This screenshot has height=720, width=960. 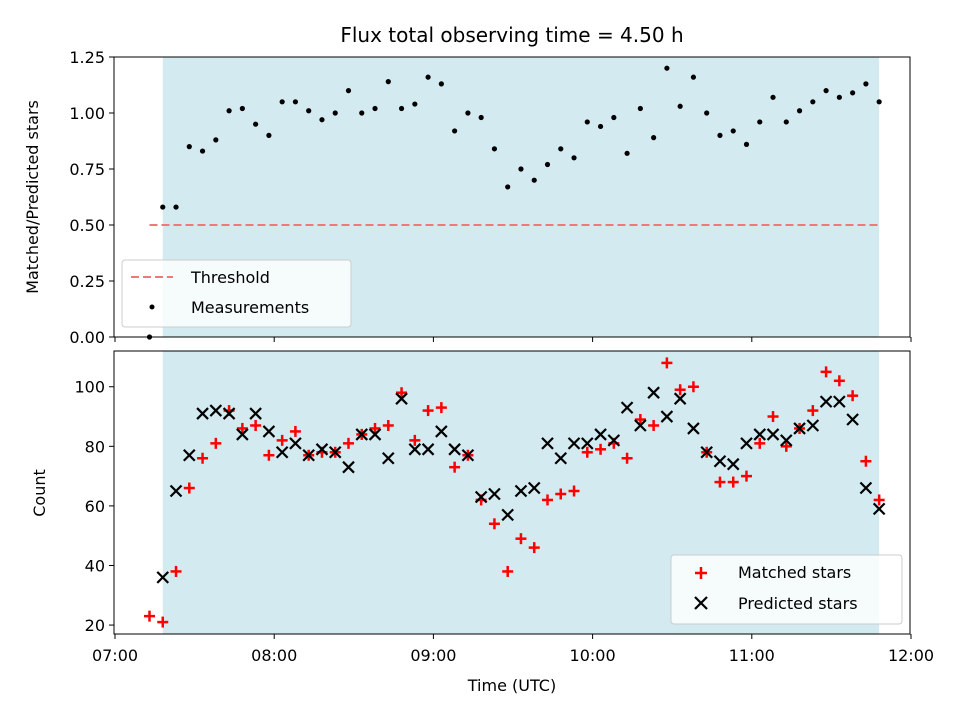 What do you see at coordinates (87, 337) in the screenshot?
I see `top-y-tick-label: 0.00` at bounding box center [87, 337].